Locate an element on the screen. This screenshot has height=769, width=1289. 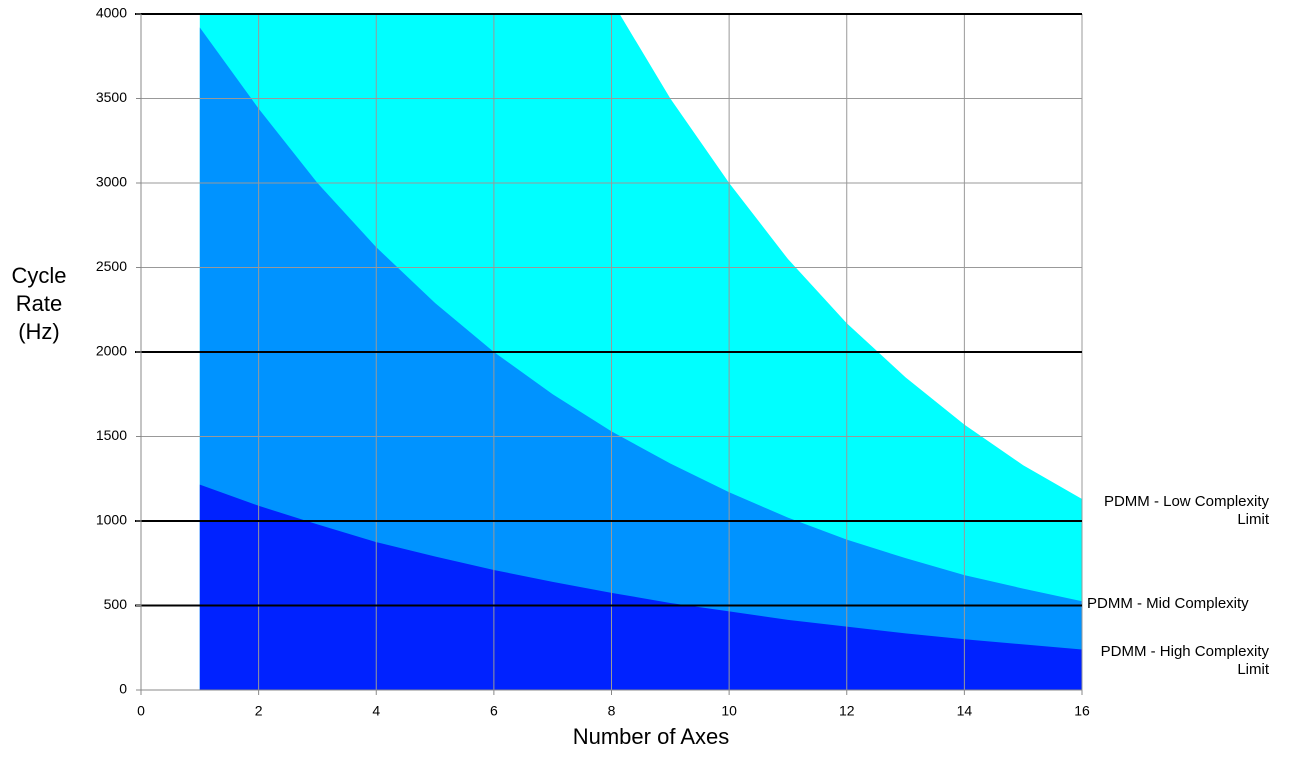
series-label: PDMM - High Complexity Limit is located at coordinates (1184, 661).